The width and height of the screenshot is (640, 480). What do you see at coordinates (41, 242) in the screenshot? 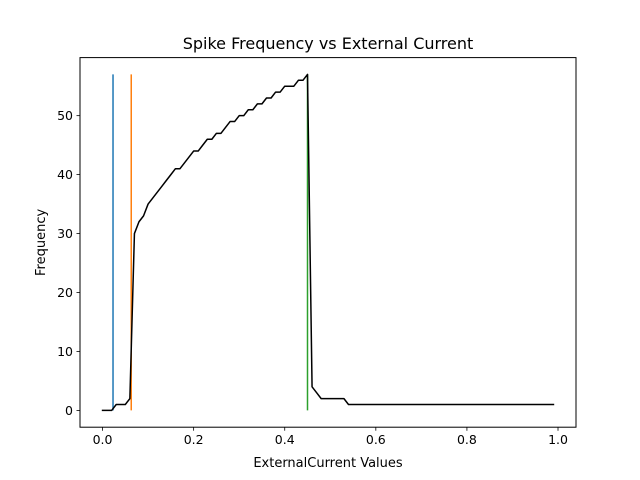
I see `y-axis-label: Frequency` at bounding box center [41, 242].